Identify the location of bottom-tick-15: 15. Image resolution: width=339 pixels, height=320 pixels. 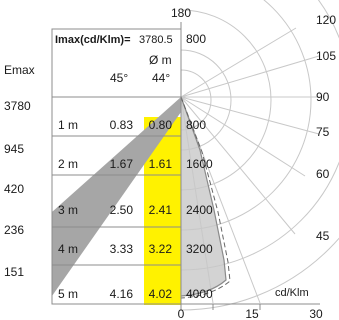
(252, 313).